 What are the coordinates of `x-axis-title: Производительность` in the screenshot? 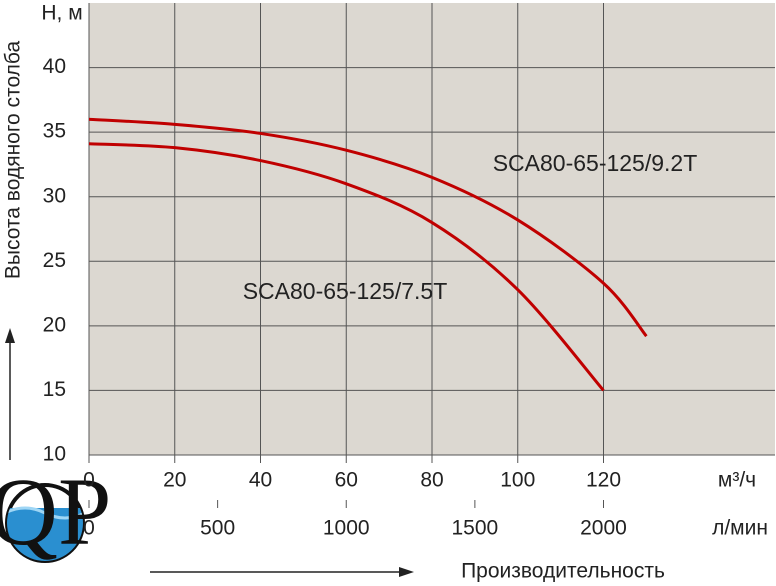 It's located at (563, 571).